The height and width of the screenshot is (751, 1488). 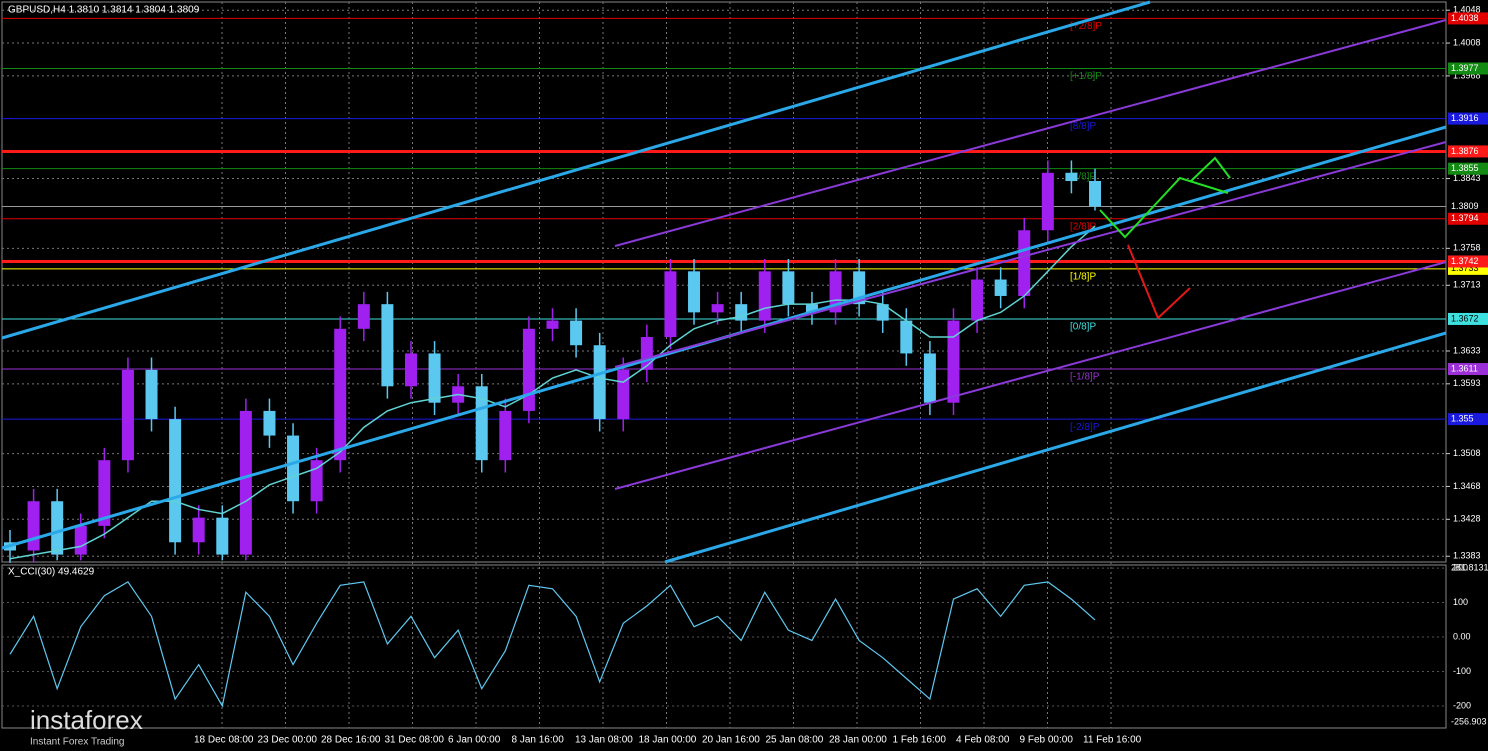 I want to click on x-tick-label: 20 Jan 16:00, so click(x=731, y=740).